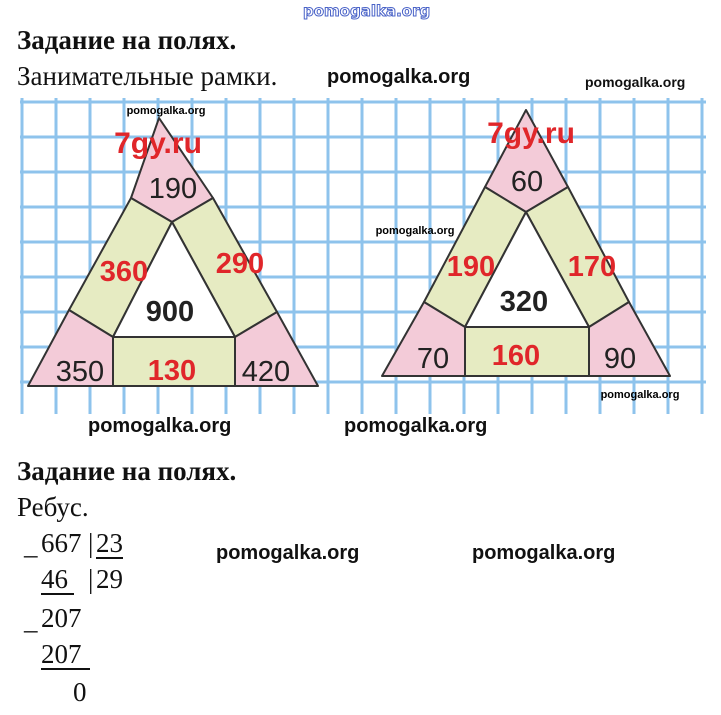  I want to click on quotient: 29, so click(109, 579).